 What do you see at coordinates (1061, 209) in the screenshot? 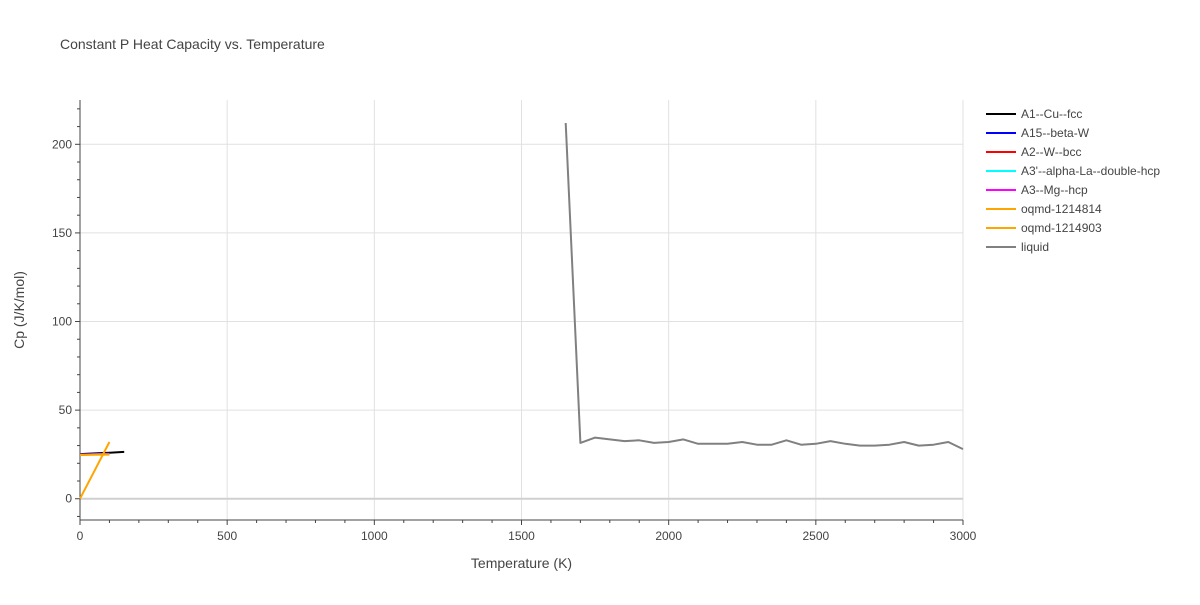
I see `legend-label: oqmd-1214814` at bounding box center [1061, 209].